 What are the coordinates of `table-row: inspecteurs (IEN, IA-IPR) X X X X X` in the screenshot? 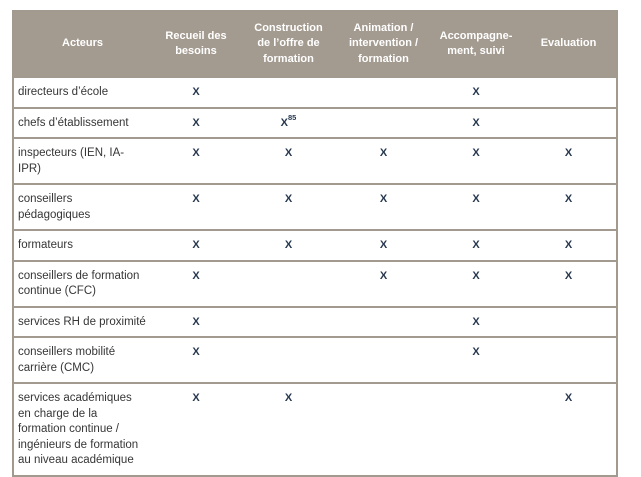 It's located at (315, 162).